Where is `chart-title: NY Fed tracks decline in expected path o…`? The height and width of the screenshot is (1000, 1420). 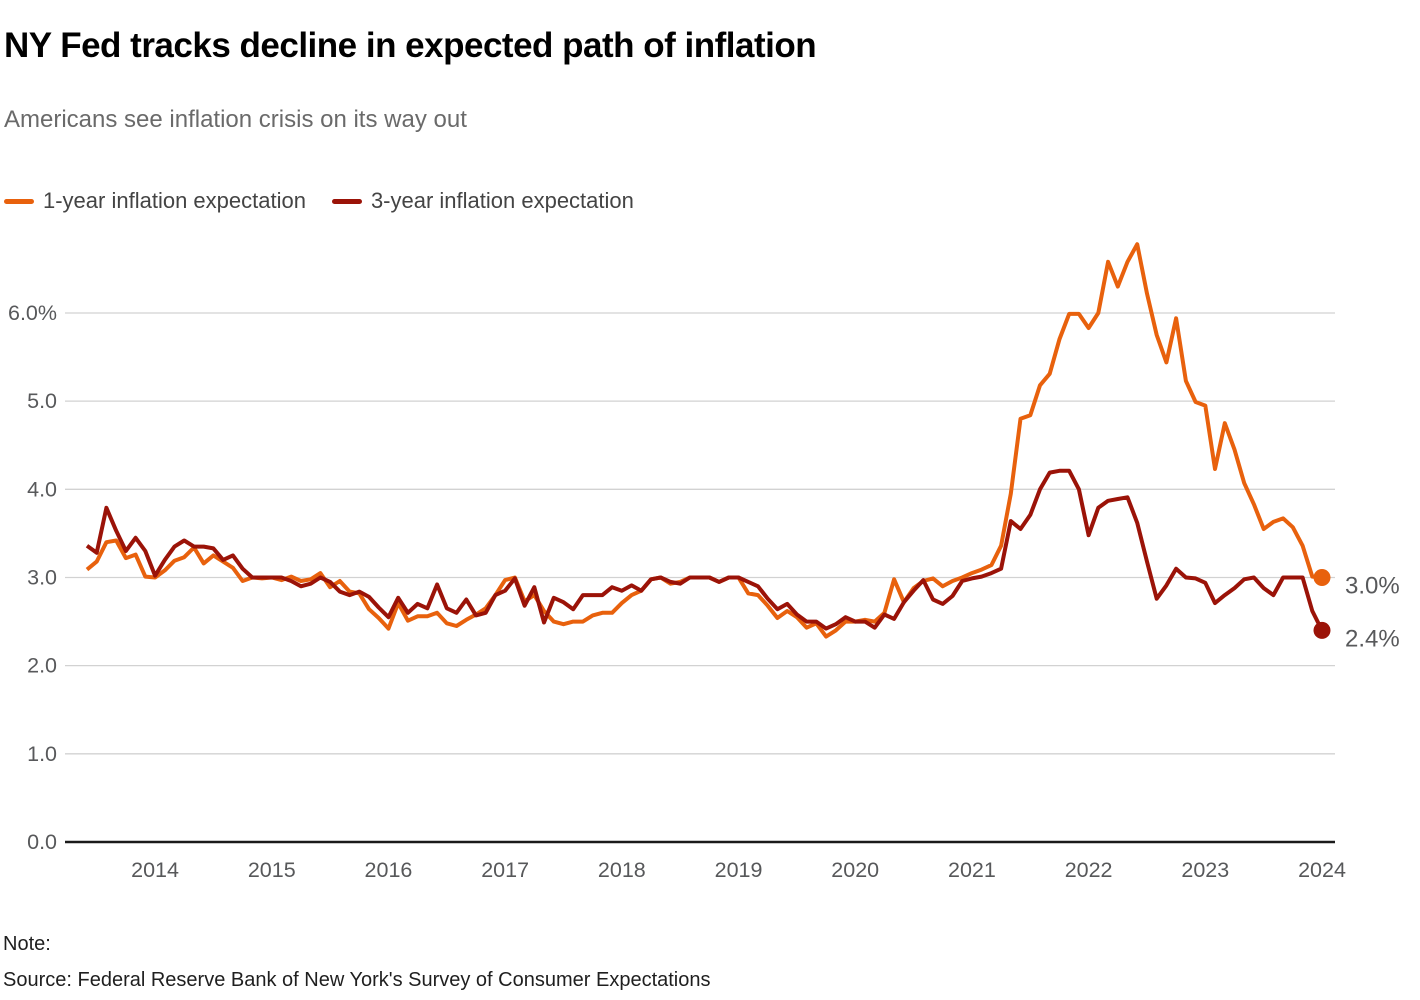
chart-title: NY Fed tracks decline in expected path o… is located at coordinates (410, 45).